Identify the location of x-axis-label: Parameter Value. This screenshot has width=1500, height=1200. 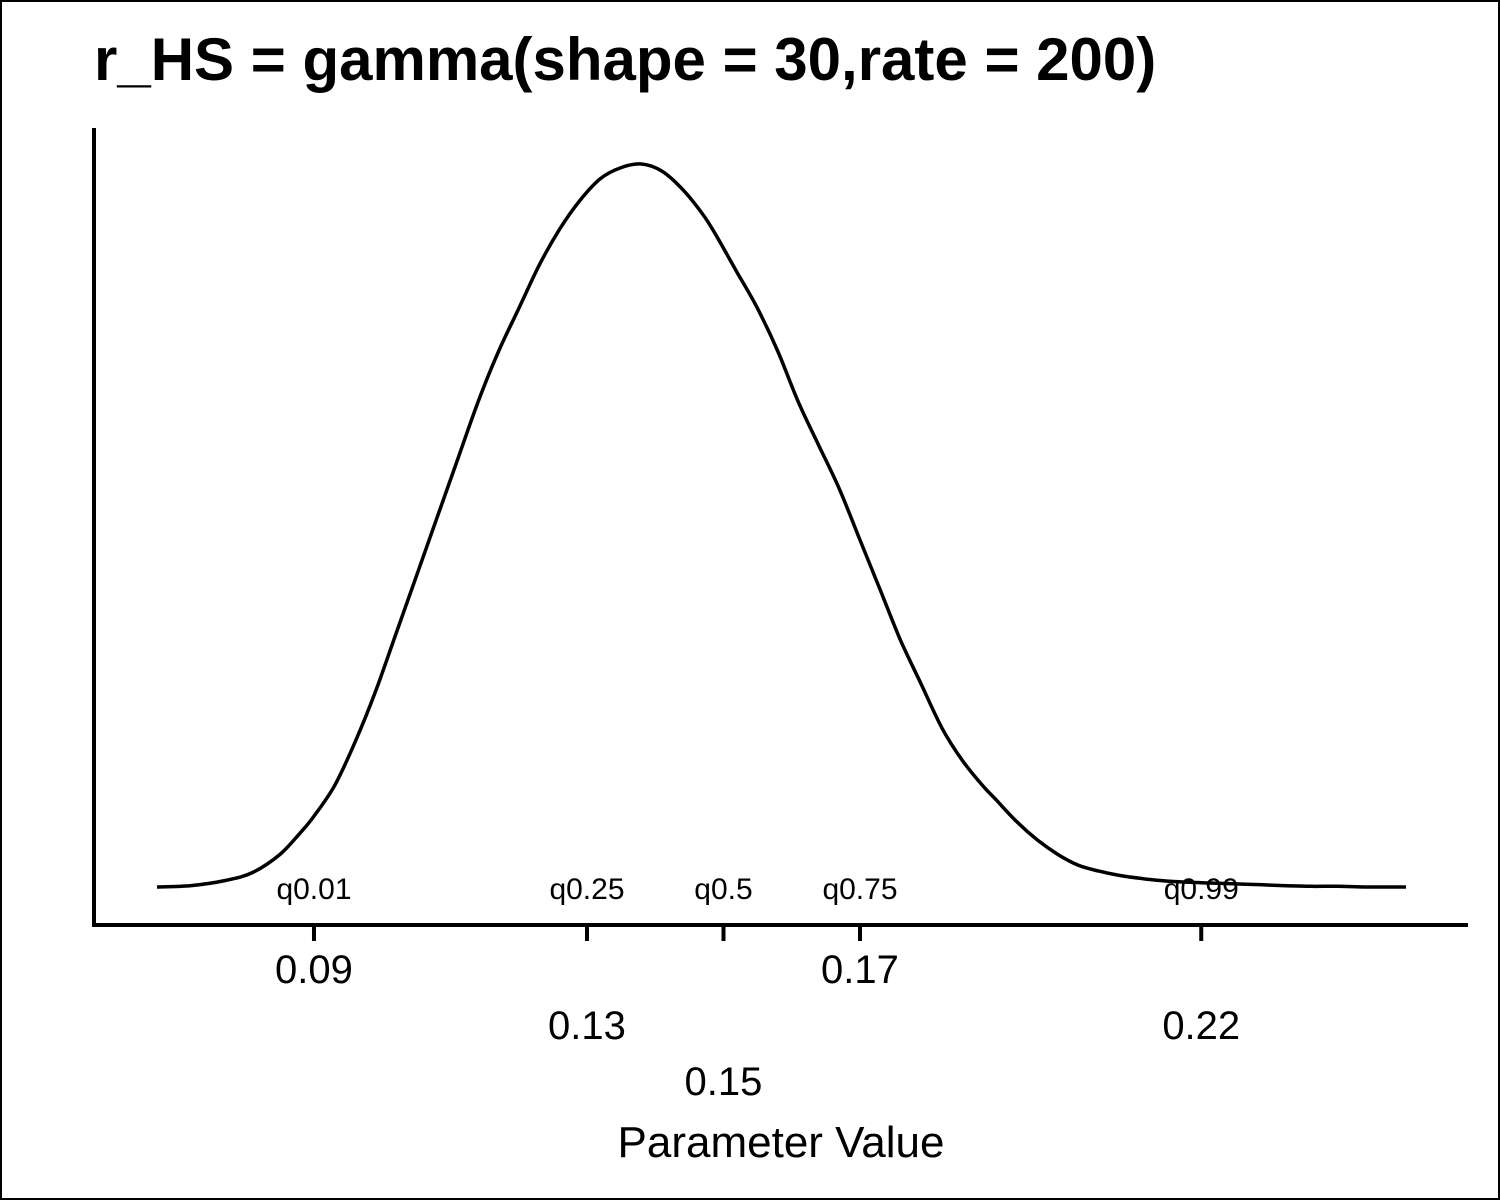
(781, 1142).